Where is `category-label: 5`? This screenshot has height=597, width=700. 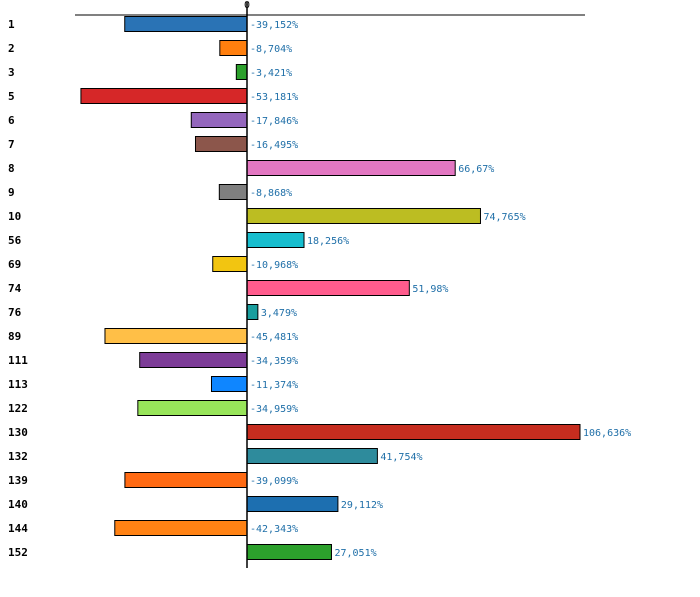 category-label: 5 is located at coordinates (11, 96).